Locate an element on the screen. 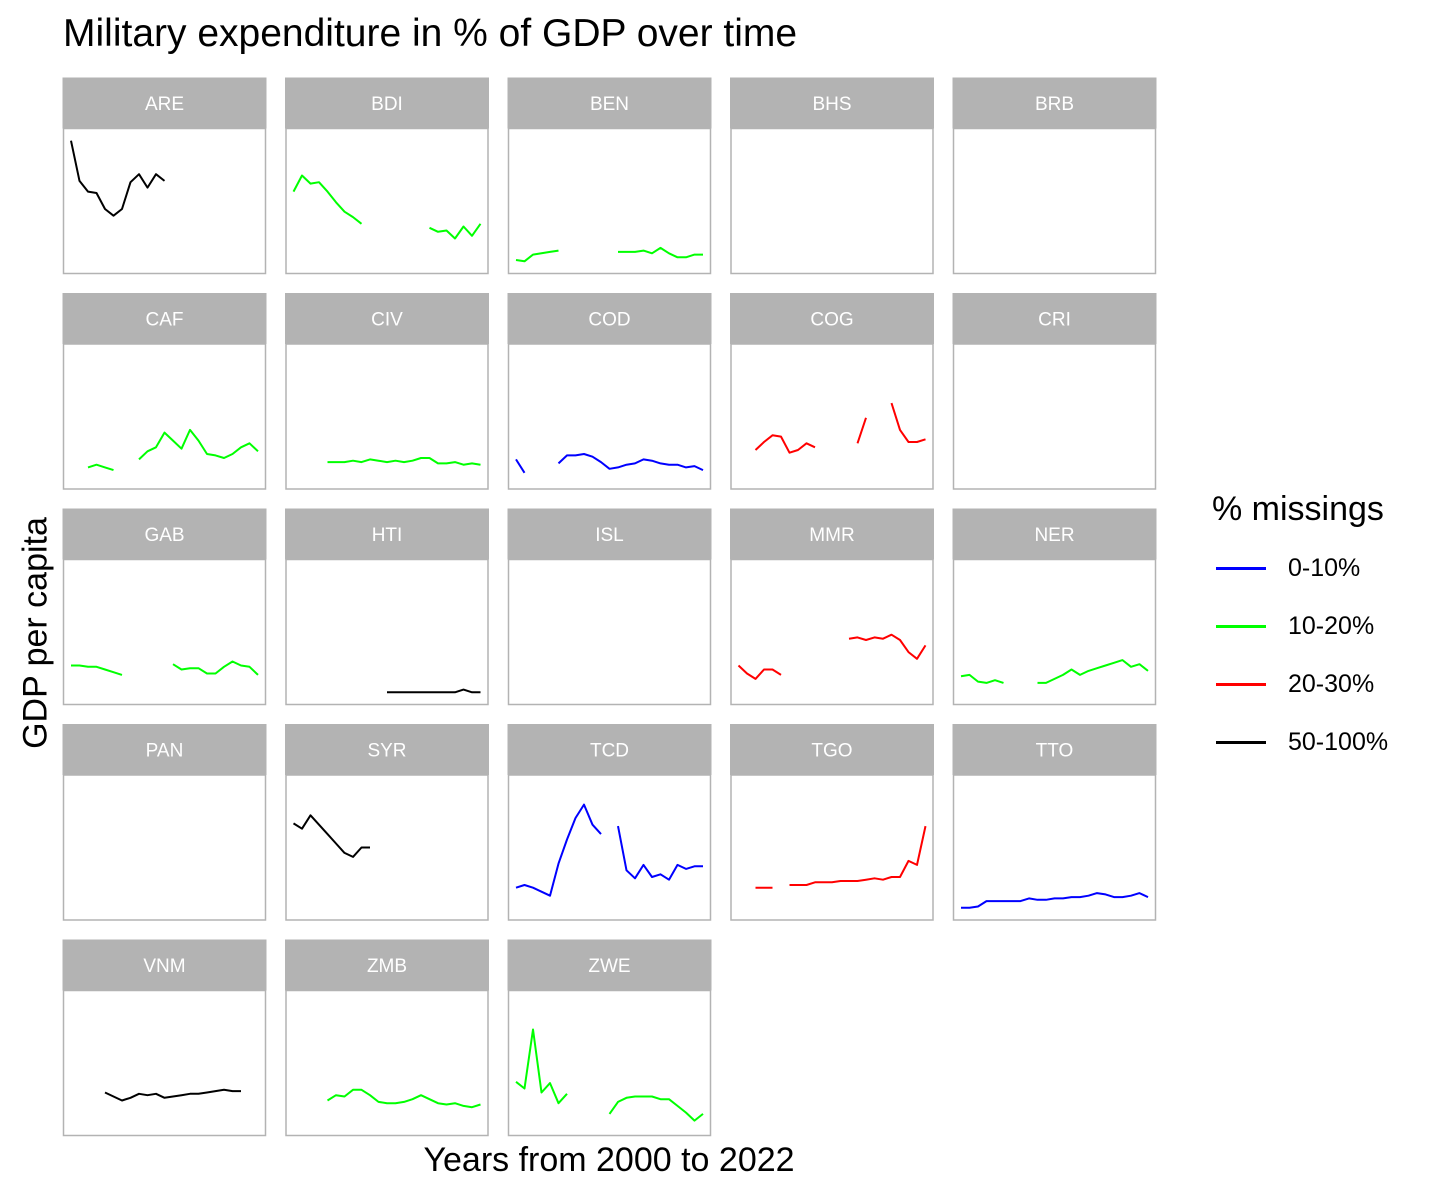 This screenshot has width=1440, height=1200. facet-strip-label: CRI is located at coordinates (1054, 320).